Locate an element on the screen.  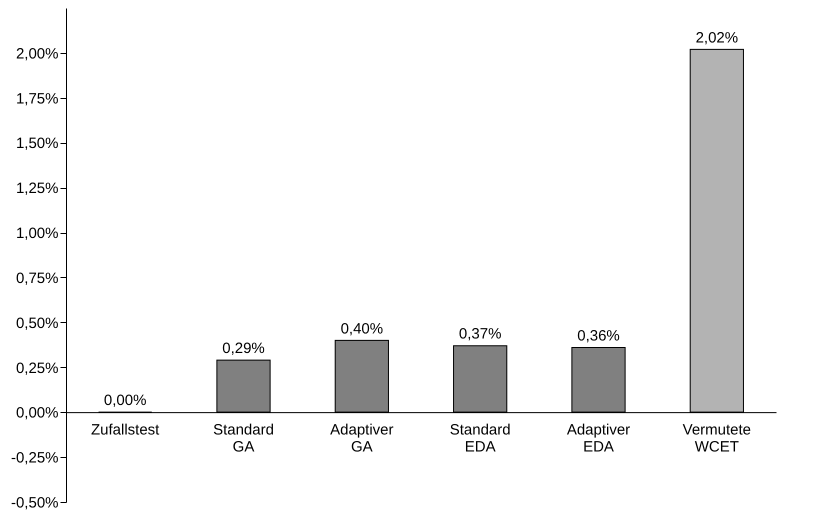
y-tick-label: 0,00% is located at coordinates (37, 413).